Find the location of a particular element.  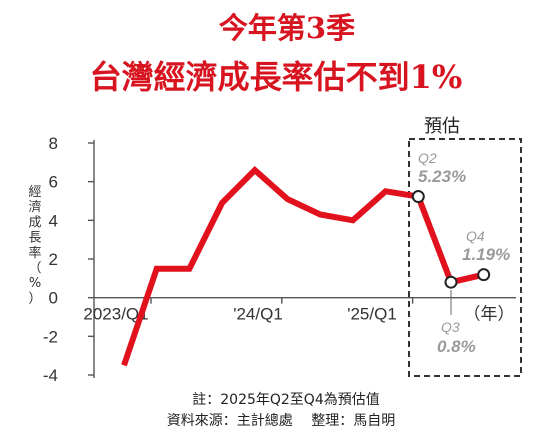

y-axis-label: 經濟成長率（%） is located at coordinates (34, 245).